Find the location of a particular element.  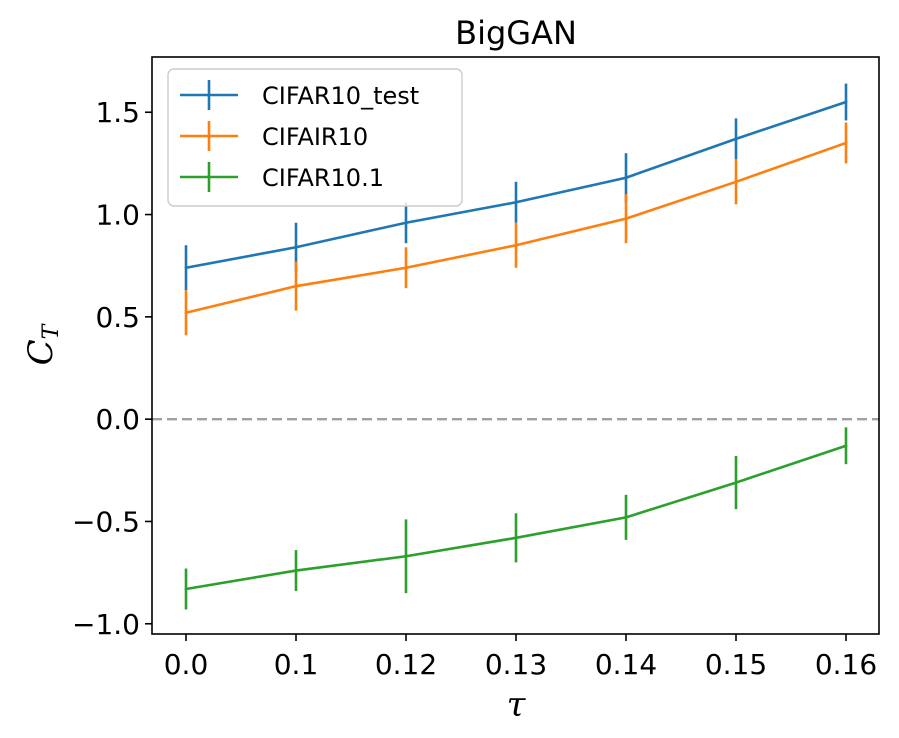

x-tick-label-0: 0.0 is located at coordinates (186, 664).